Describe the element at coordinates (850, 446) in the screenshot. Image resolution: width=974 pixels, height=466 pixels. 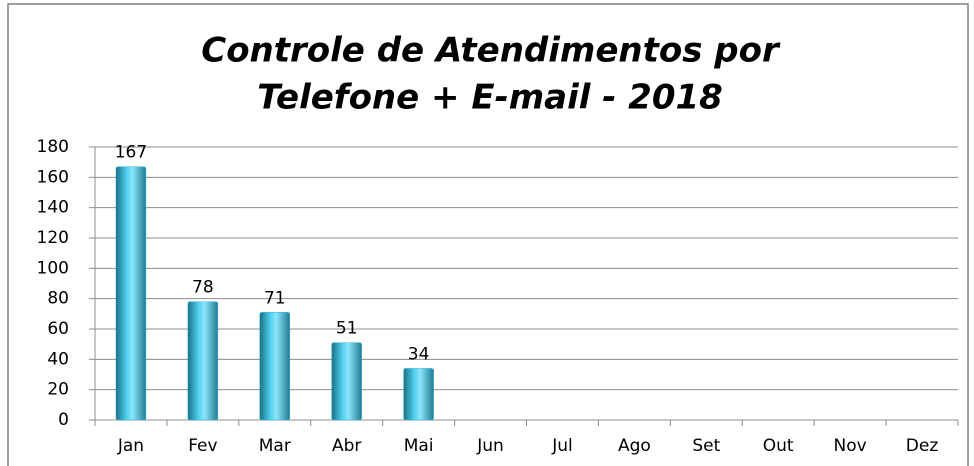
I see `x-tick-label: Nov` at that location.